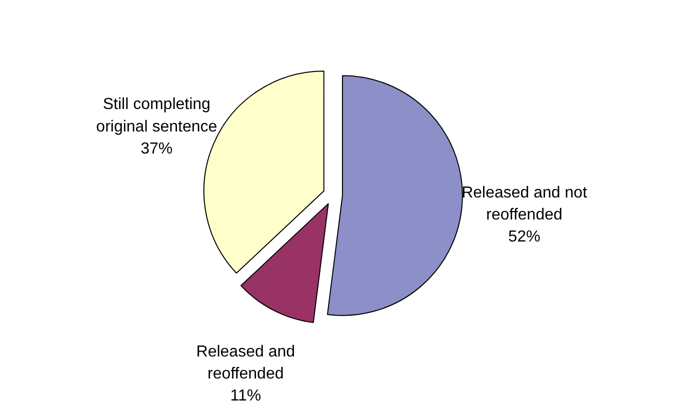 The height and width of the screenshot is (405, 684). What do you see at coordinates (525, 204) in the screenshot?
I see `slice-label: Released and not reoffended` at bounding box center [525, 204].